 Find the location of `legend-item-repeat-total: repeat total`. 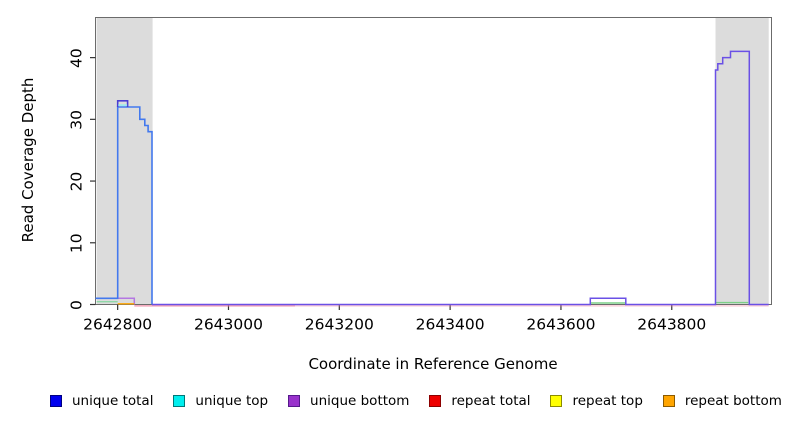

legend-item-repeat-total: repeat total is located at coordinates (480, 401).